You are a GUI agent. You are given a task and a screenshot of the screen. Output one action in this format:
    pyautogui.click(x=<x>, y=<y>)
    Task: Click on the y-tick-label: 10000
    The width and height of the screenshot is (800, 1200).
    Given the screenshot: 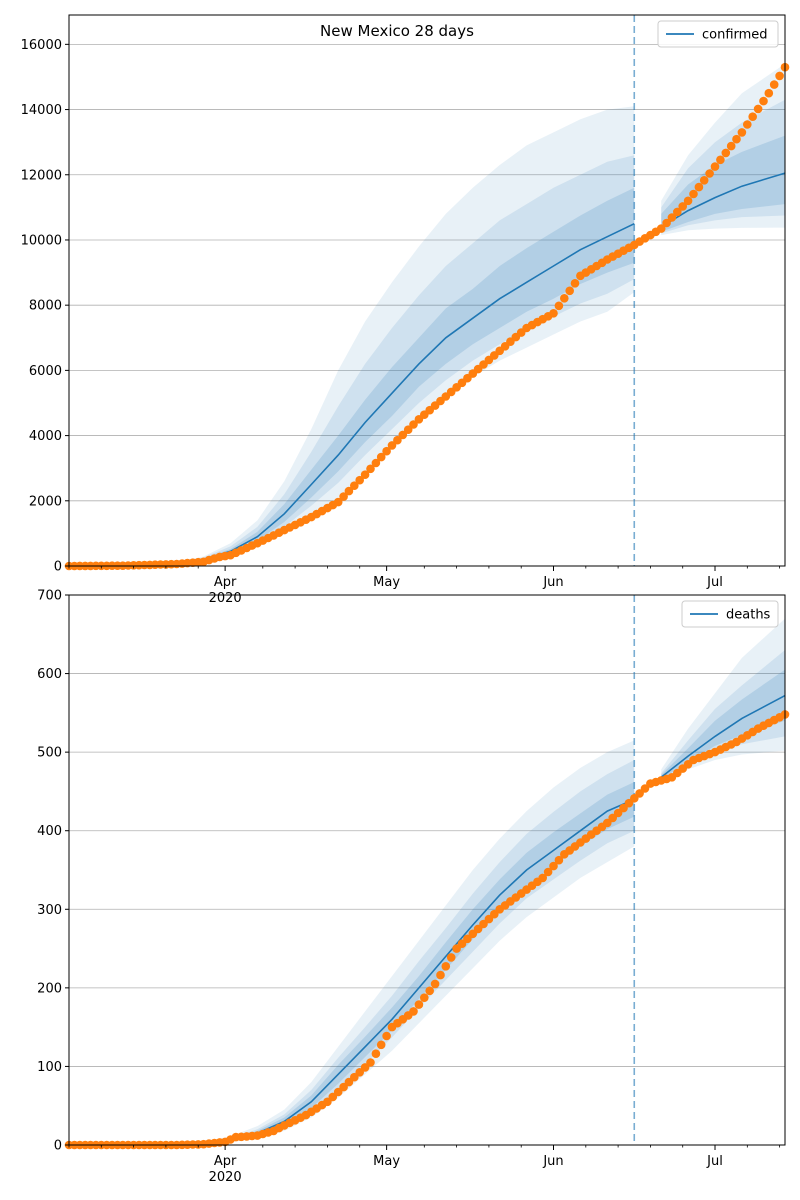 What is the action you would take?
    pyautogui.click(x=41, y=240)
    